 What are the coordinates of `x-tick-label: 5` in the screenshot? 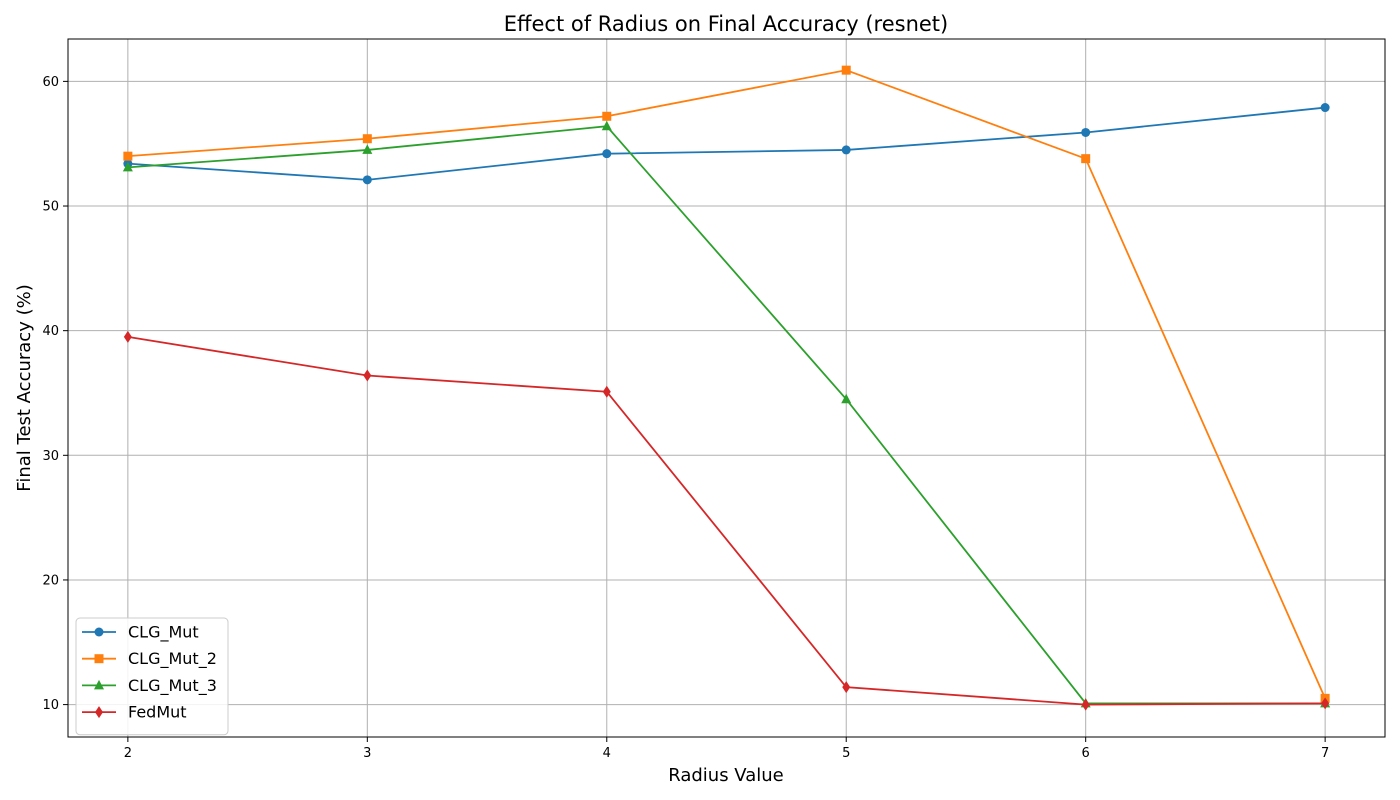 It's located at (846, 753).